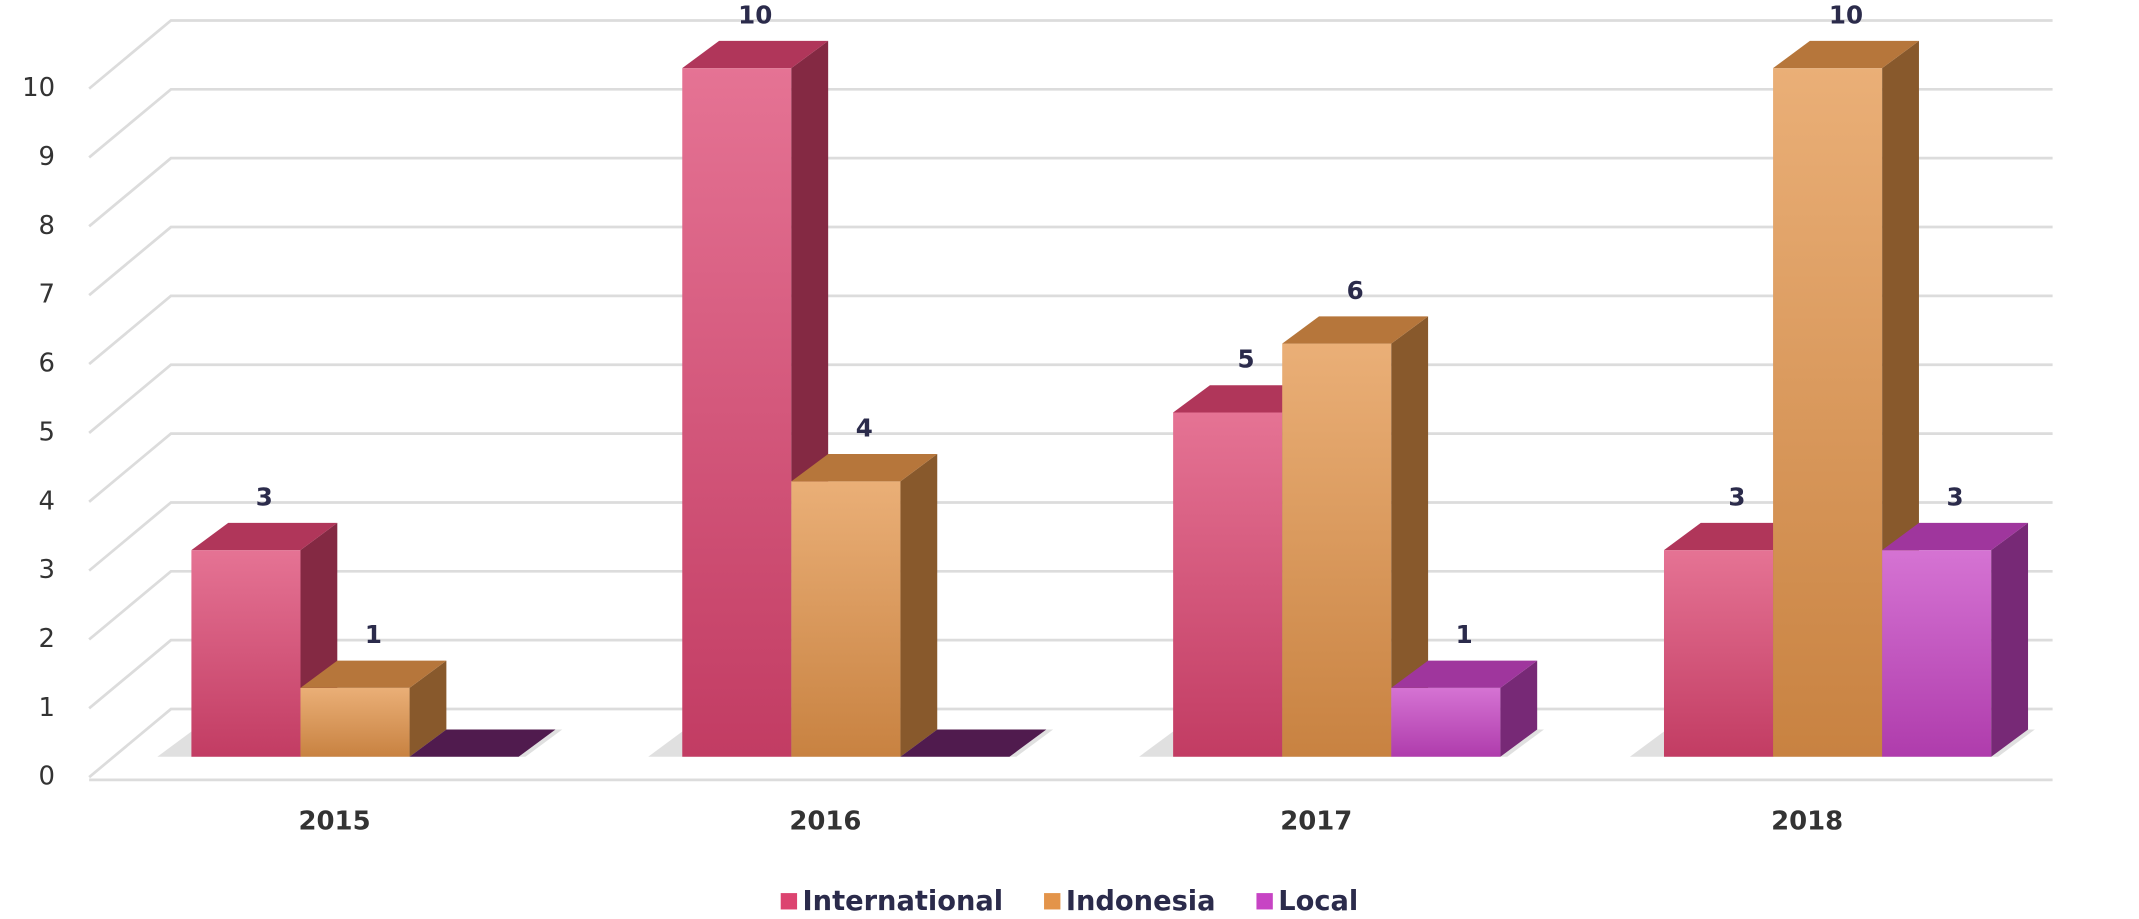  Describe the element at coordinates (1807, 822) in the screenshot. I see `x-tick-label: 2018` at that location.